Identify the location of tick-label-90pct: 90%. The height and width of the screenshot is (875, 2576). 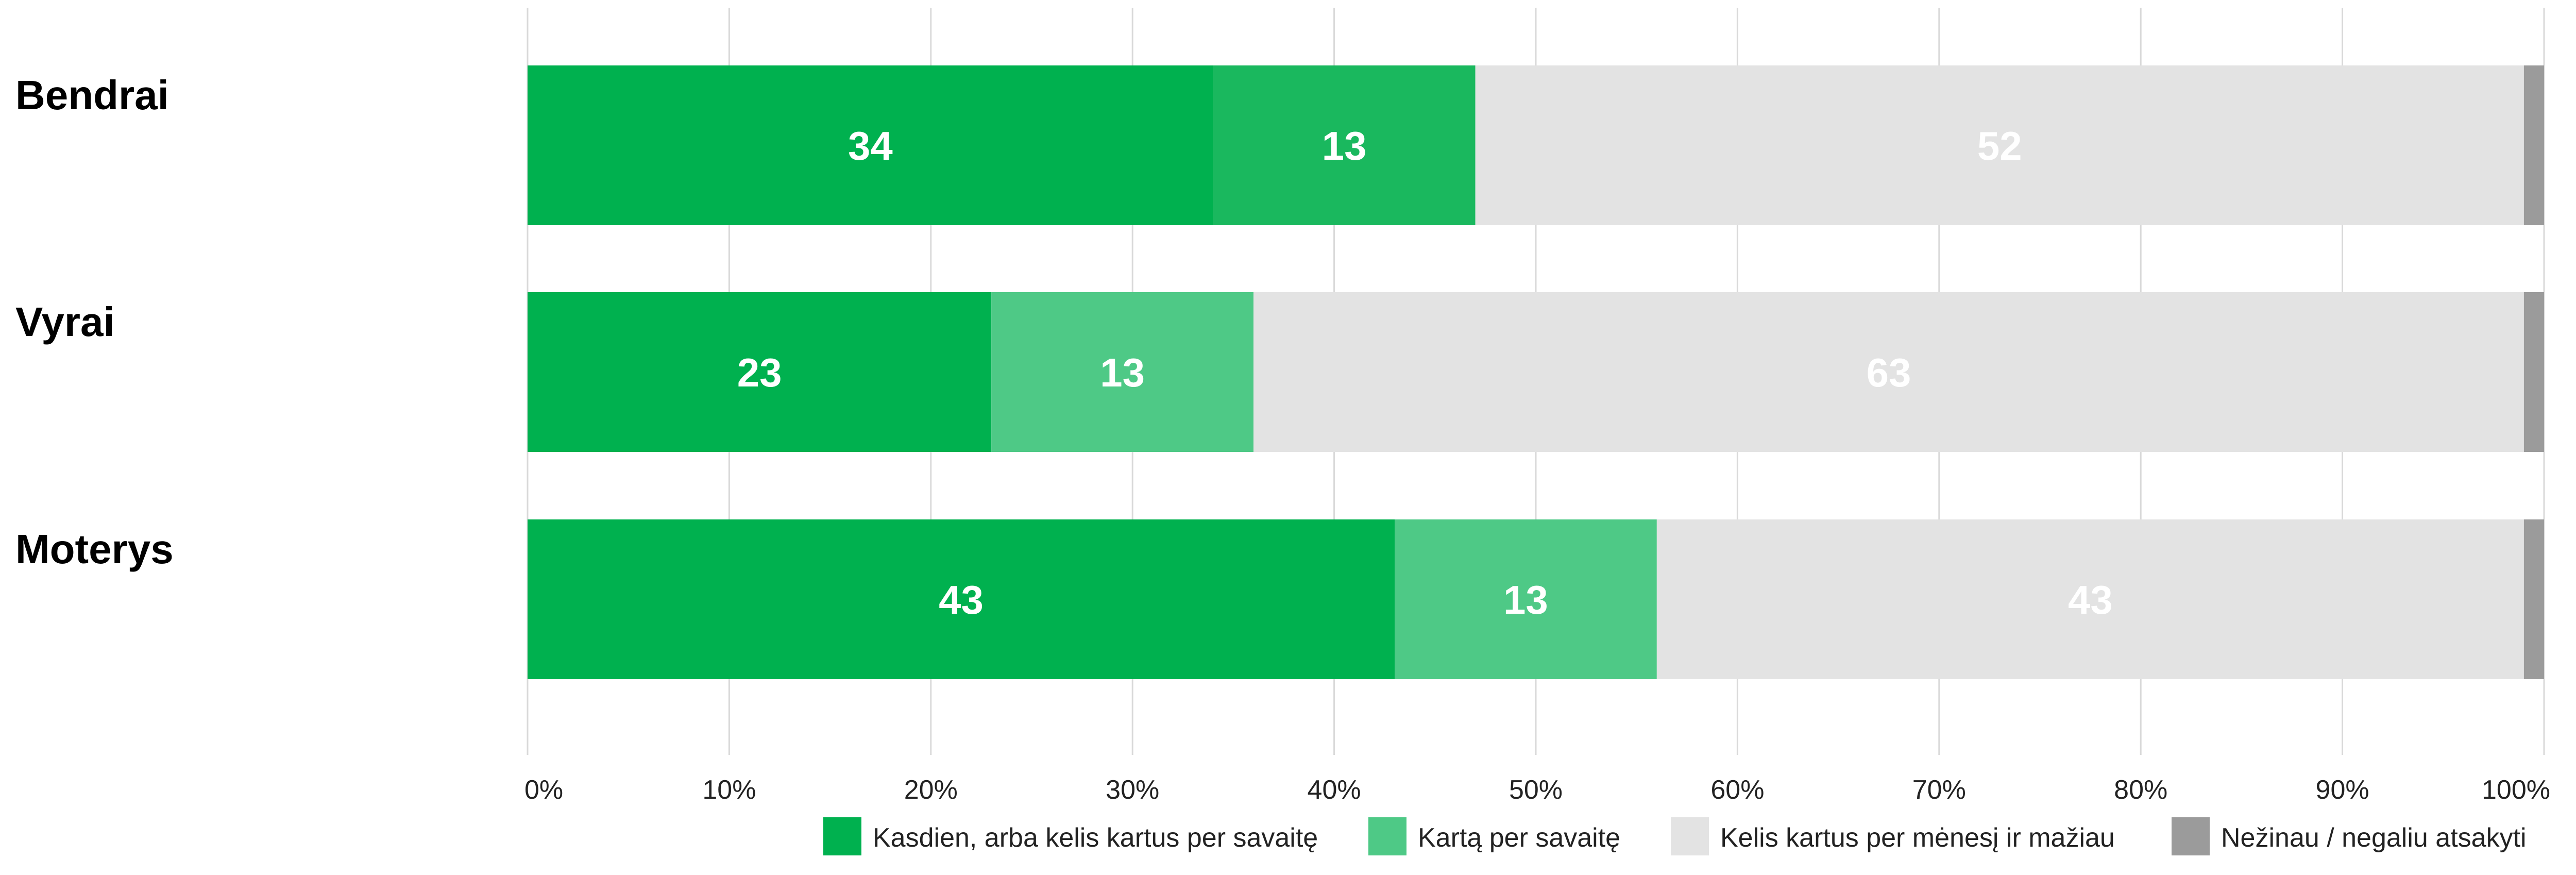
(2342, 790).